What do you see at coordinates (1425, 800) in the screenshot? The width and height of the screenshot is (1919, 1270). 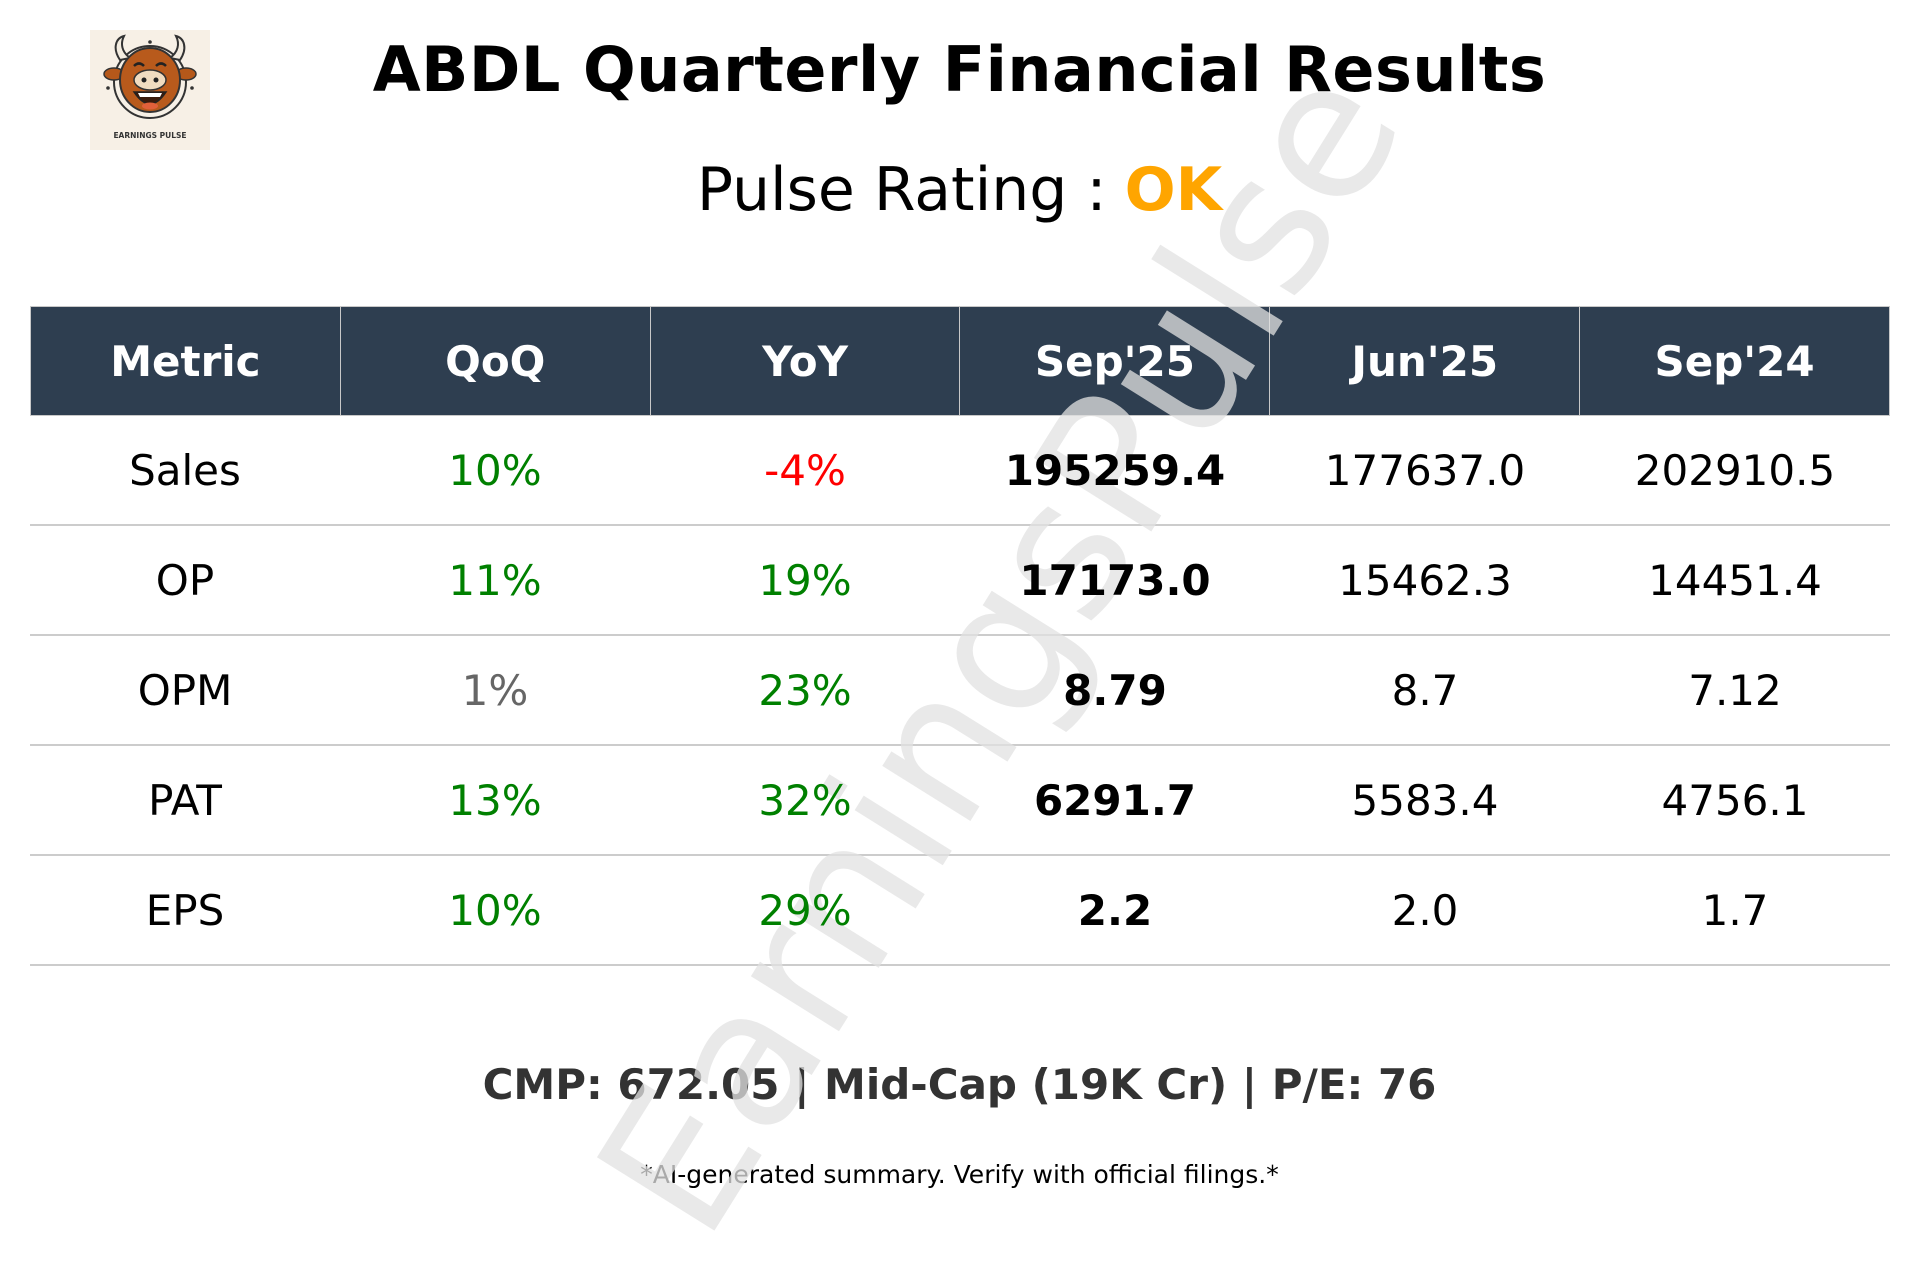 I see `jun25-cell: 5583.4` at bounding box center [1425, 800].